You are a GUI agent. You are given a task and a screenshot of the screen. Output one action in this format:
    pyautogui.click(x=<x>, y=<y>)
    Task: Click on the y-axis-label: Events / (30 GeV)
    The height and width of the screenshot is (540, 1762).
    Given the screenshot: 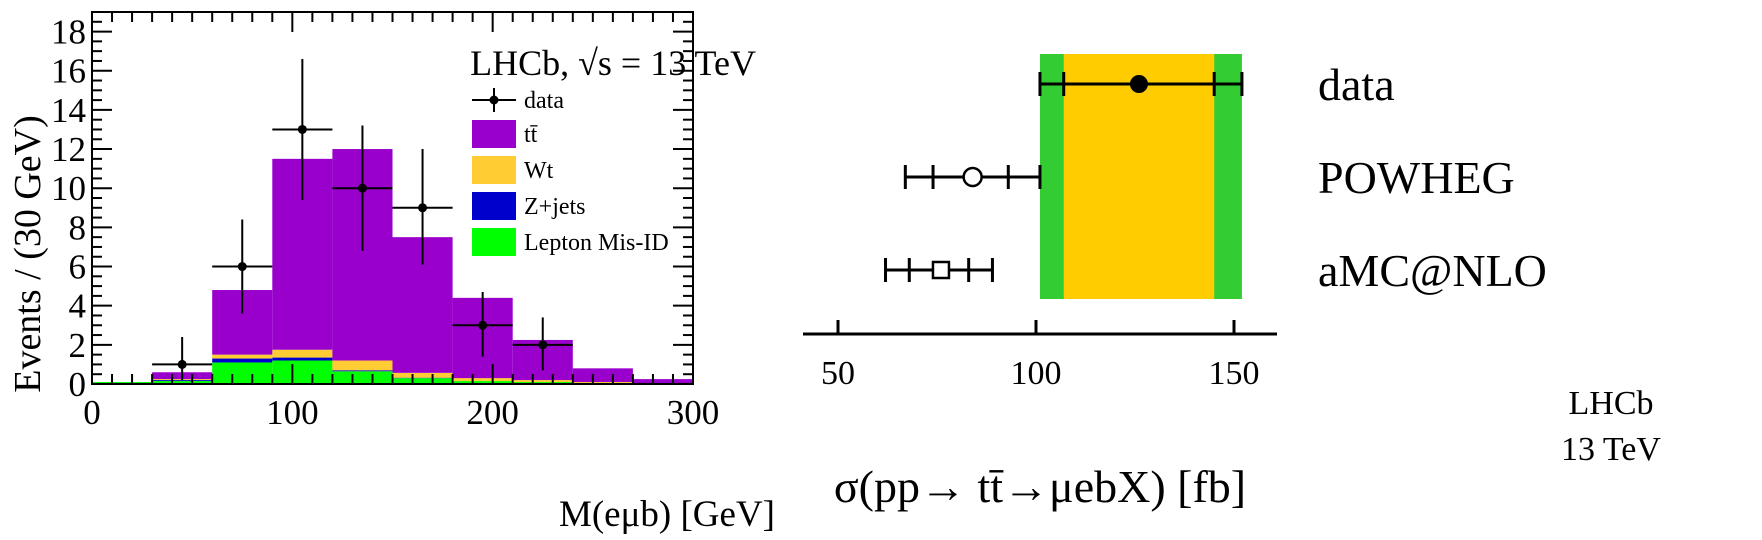 What is the action you would take?
    pyautogui.click(x=28, y=254)
    